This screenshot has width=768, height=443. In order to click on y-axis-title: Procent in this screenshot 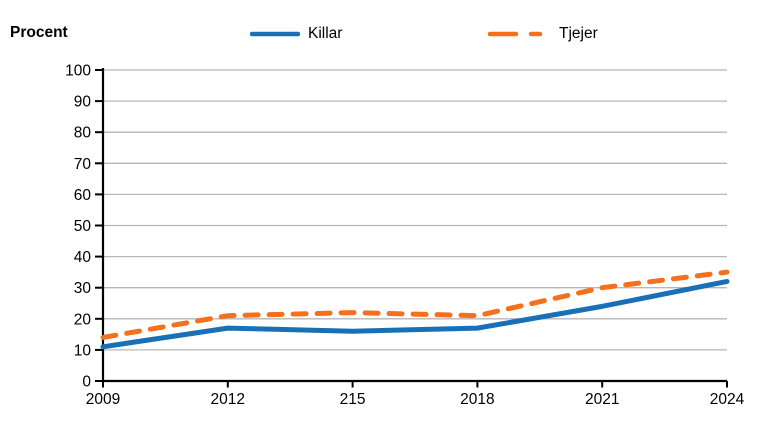, I will do `click(39, 32)`.